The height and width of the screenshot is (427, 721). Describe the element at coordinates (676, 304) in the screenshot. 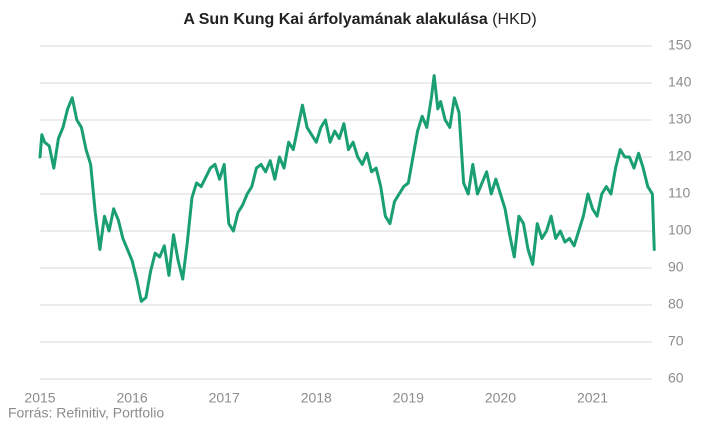

I see `y-tick-label: 80` at that location.